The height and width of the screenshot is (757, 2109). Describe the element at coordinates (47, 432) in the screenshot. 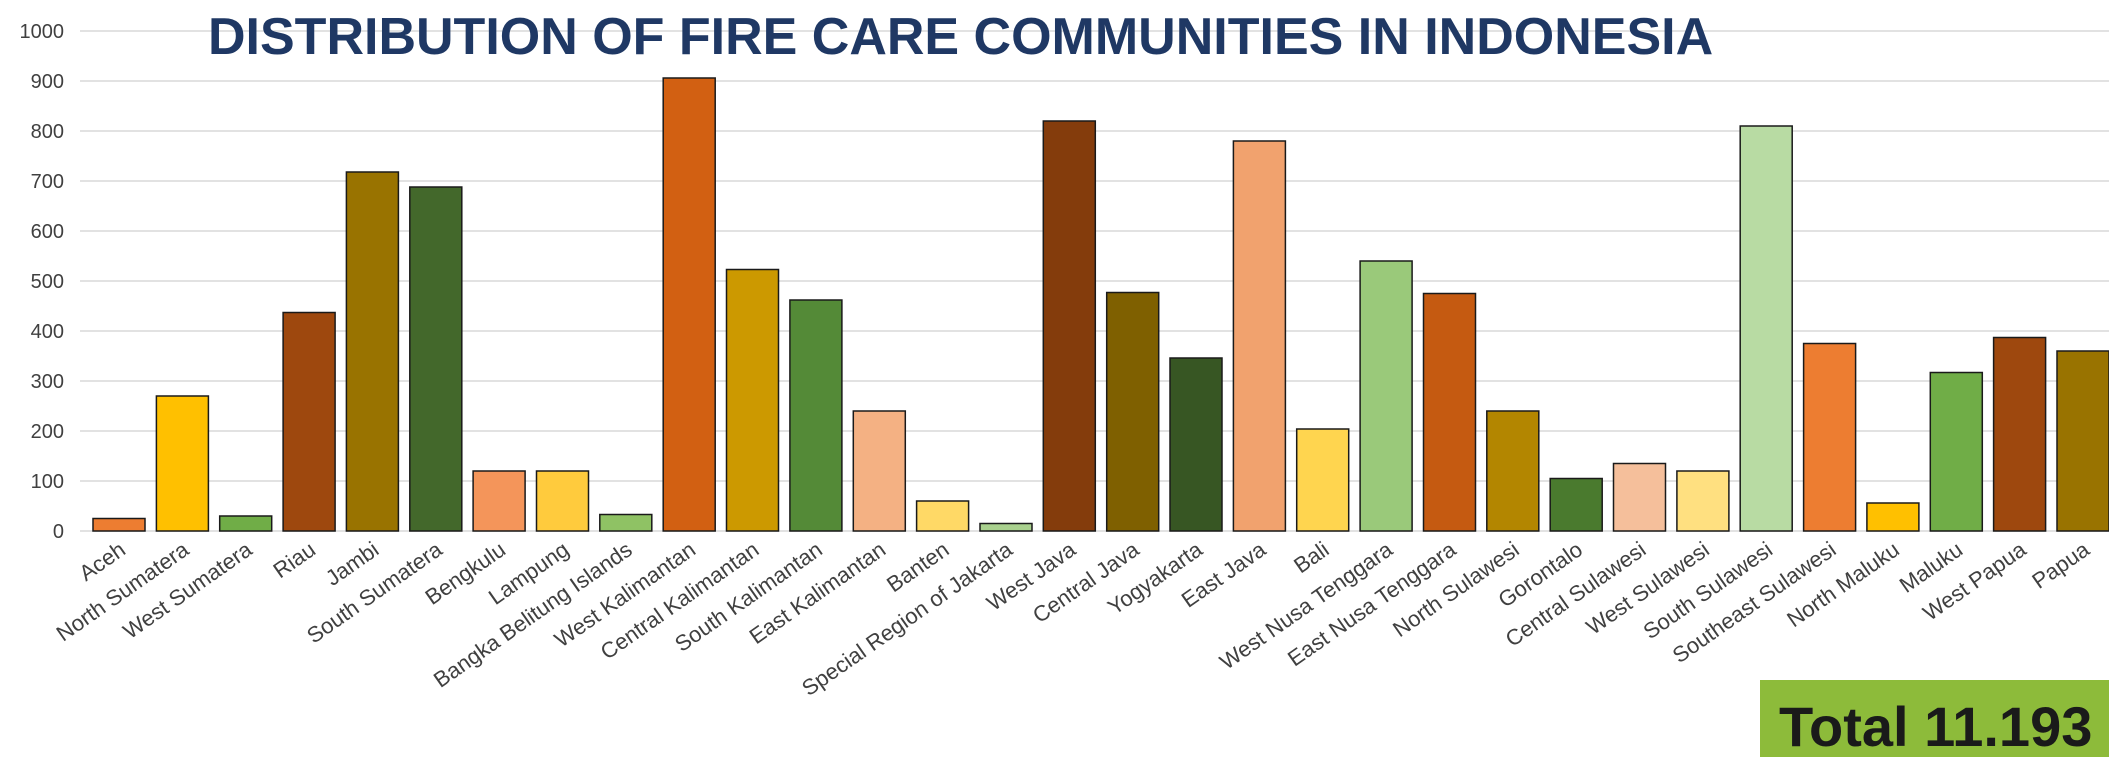

I see `y-tick-label: 200` at that location.